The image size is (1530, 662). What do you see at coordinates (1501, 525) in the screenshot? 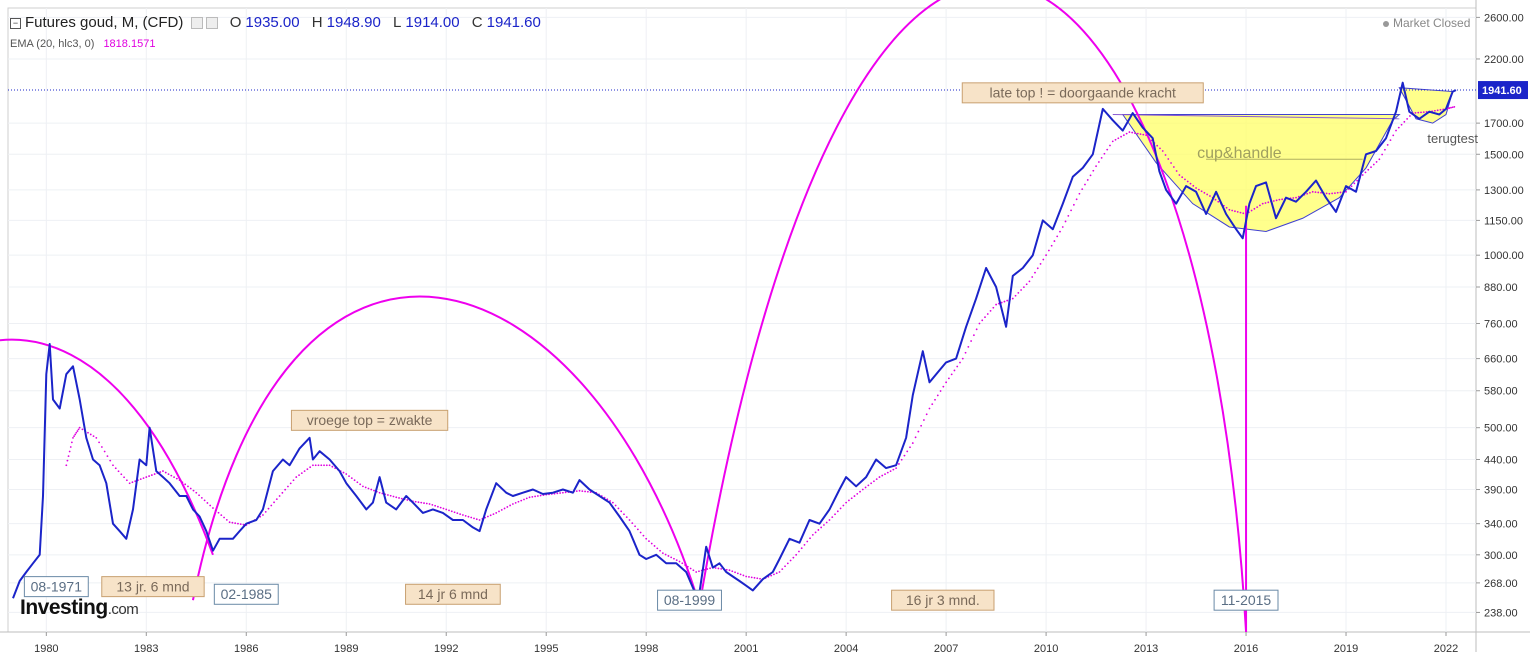
I see `y-tick-label: 340.00` at bounding box center [1501, 525].